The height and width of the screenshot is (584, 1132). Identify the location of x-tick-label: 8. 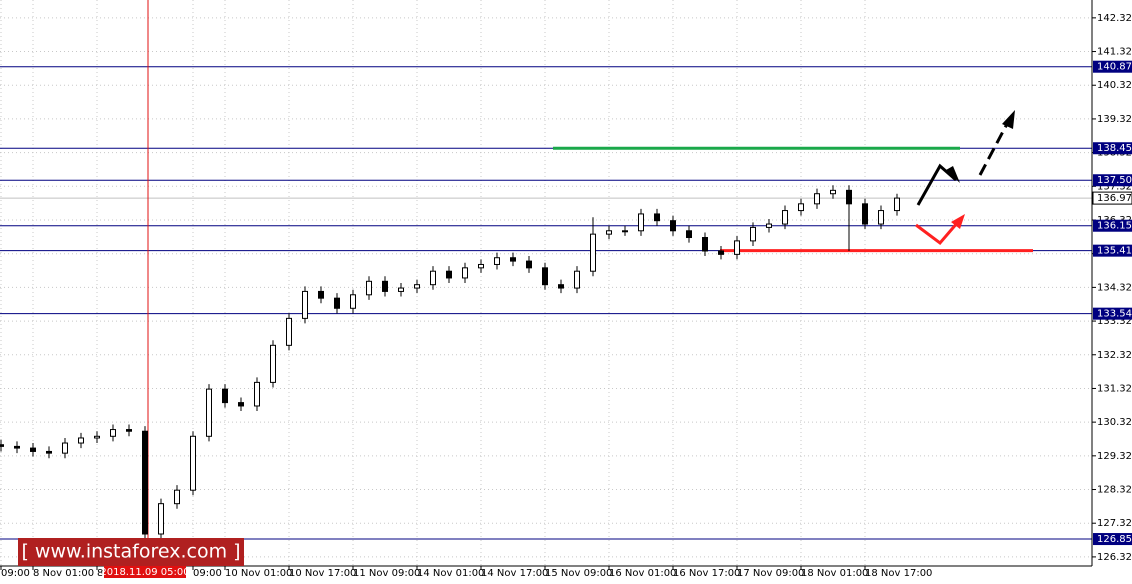
(100, 573).